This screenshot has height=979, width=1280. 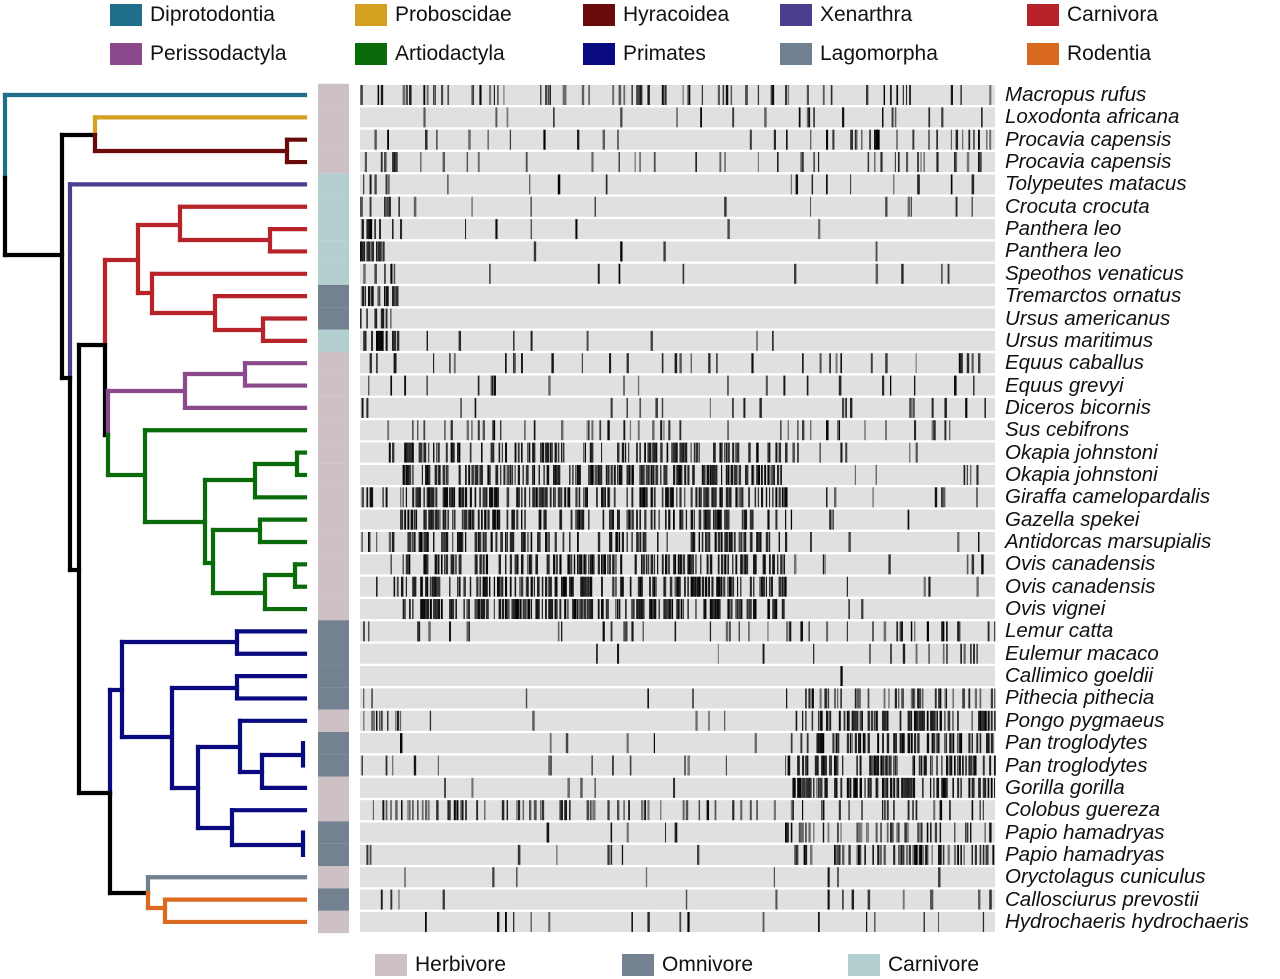 What do you see at coordinates (708, 964) in the screenshot?
I see `legend-label: Omnivore` at bounding box center [708, 964].